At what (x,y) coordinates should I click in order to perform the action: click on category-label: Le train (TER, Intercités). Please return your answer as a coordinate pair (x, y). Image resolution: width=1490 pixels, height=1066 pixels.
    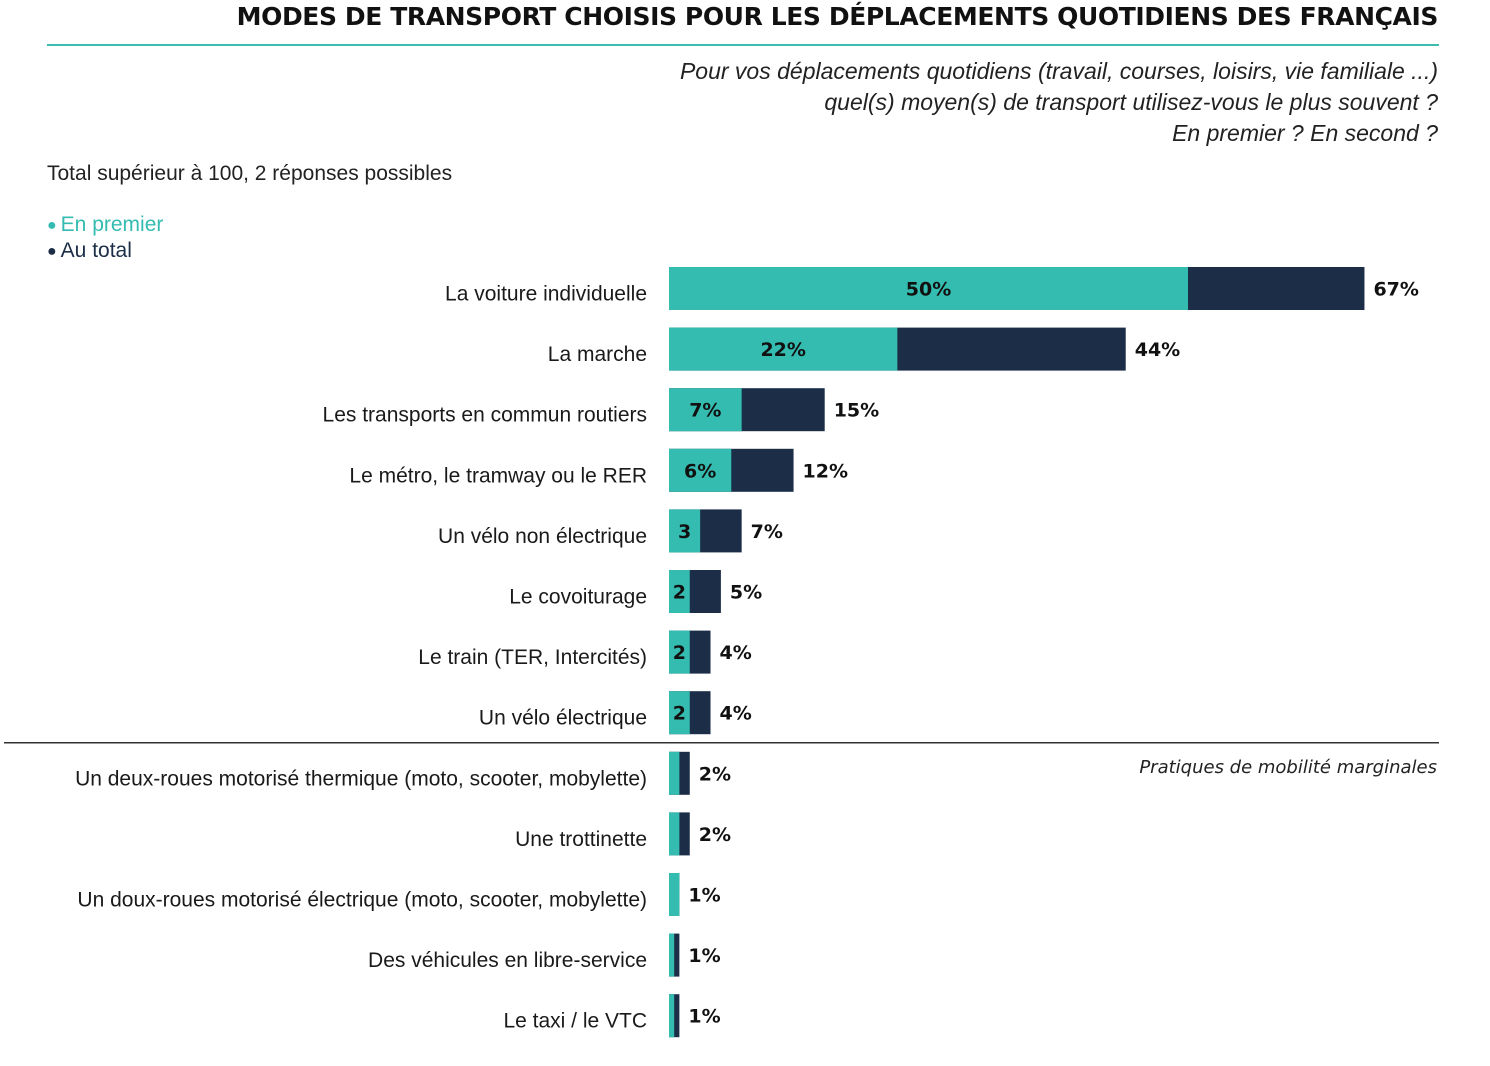
    Looking at the image, I should click on (532, 657).